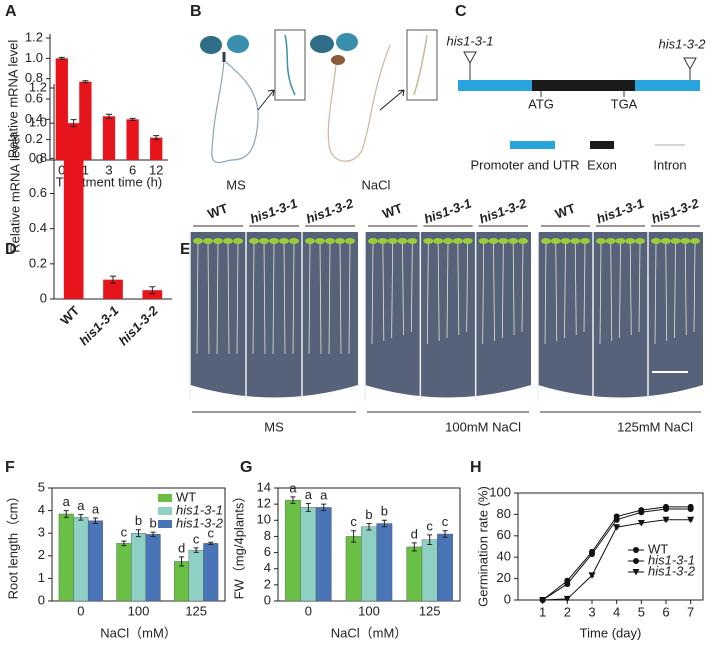  I want to click on y-axis-title: Relative mRNA level, so click(14, 193).